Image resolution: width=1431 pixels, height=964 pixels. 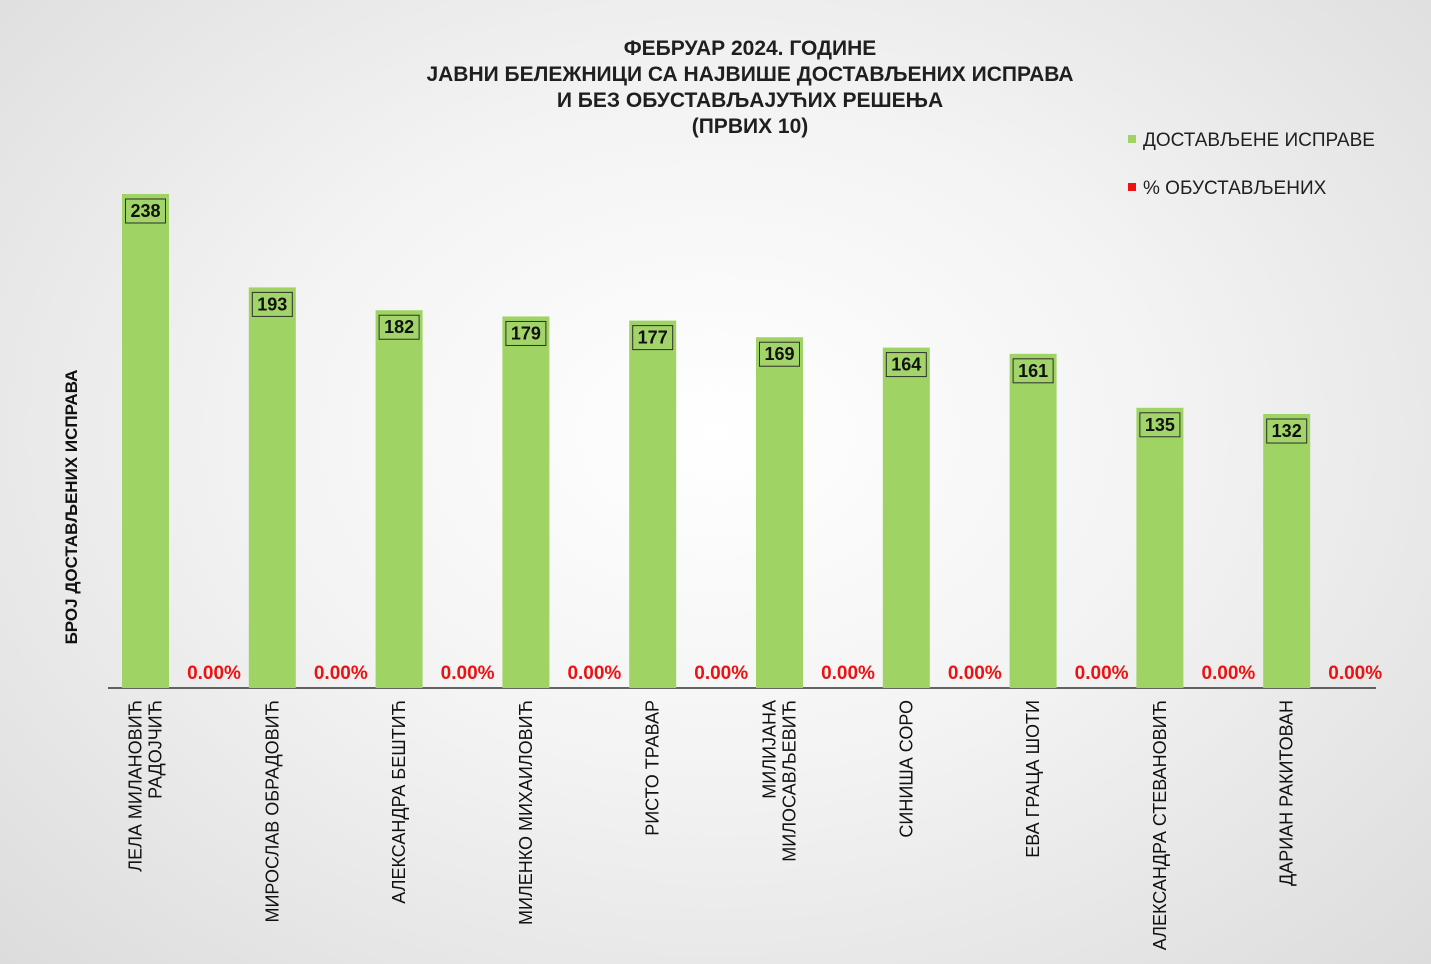 I want to click on data-label-delivered: 135, so click(x=1160, y=425).